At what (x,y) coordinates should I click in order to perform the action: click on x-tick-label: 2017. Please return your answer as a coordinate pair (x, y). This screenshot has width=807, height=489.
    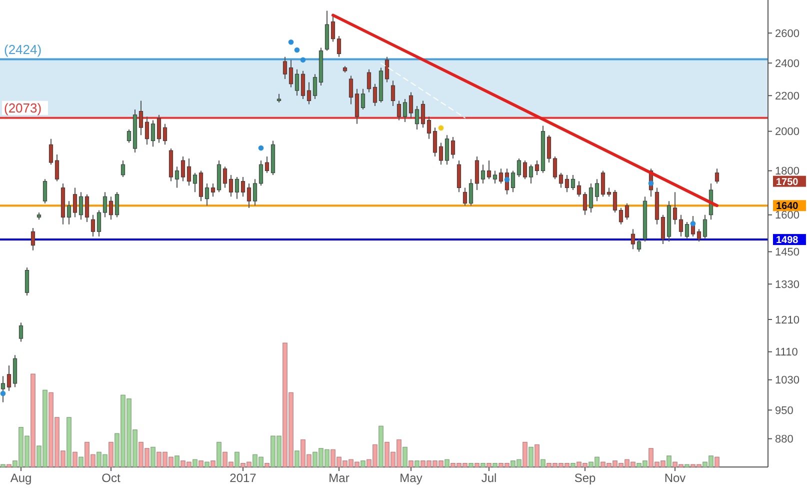
    Looking at the image, I should click on (243, 478).